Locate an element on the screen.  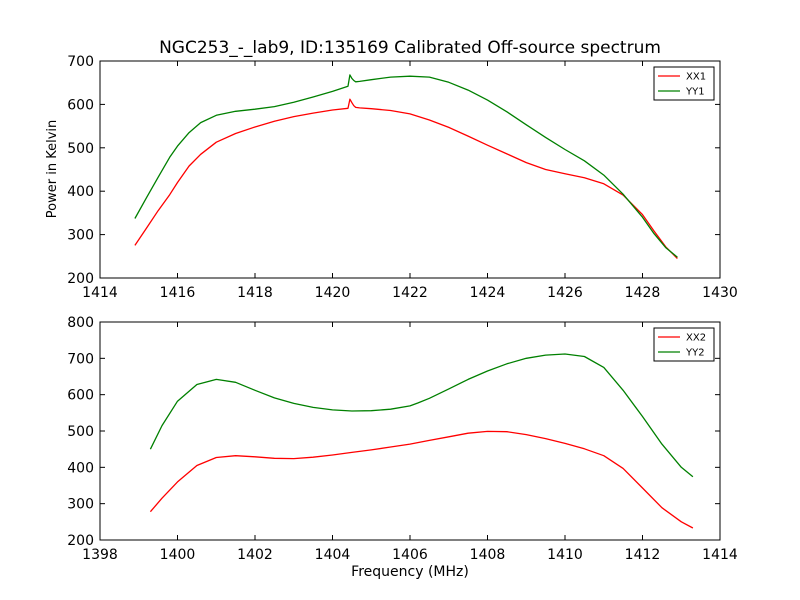
x-tick-label: 1398 is located at coordinates (100, 555).